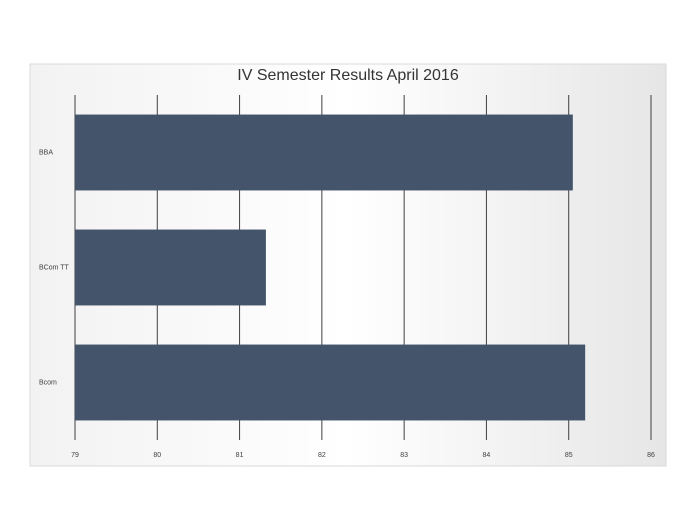 Image resolution: width=700 pixels, height=525 pixels. What do you see at coordinates (348, 75) in the screenshot?
I see `chart-title: IV Semester Results April 2016` at bounding box center [348, 75].